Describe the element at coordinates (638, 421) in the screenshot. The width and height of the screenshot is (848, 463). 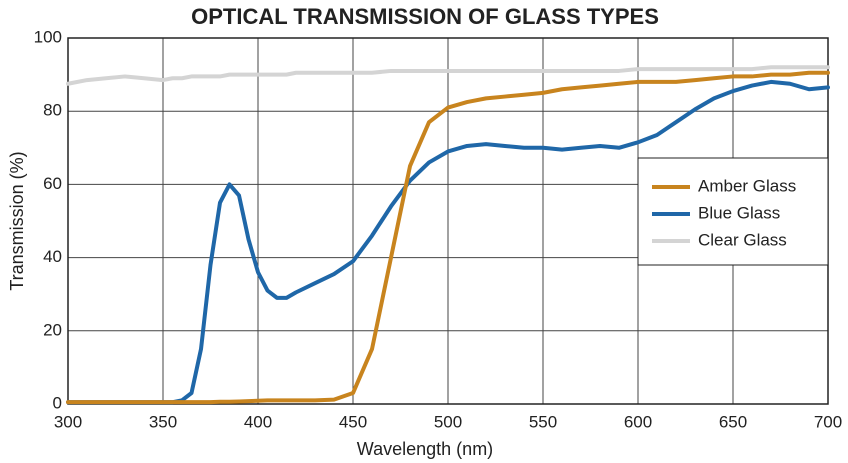
I see `x-tick-label: 600` at that location.